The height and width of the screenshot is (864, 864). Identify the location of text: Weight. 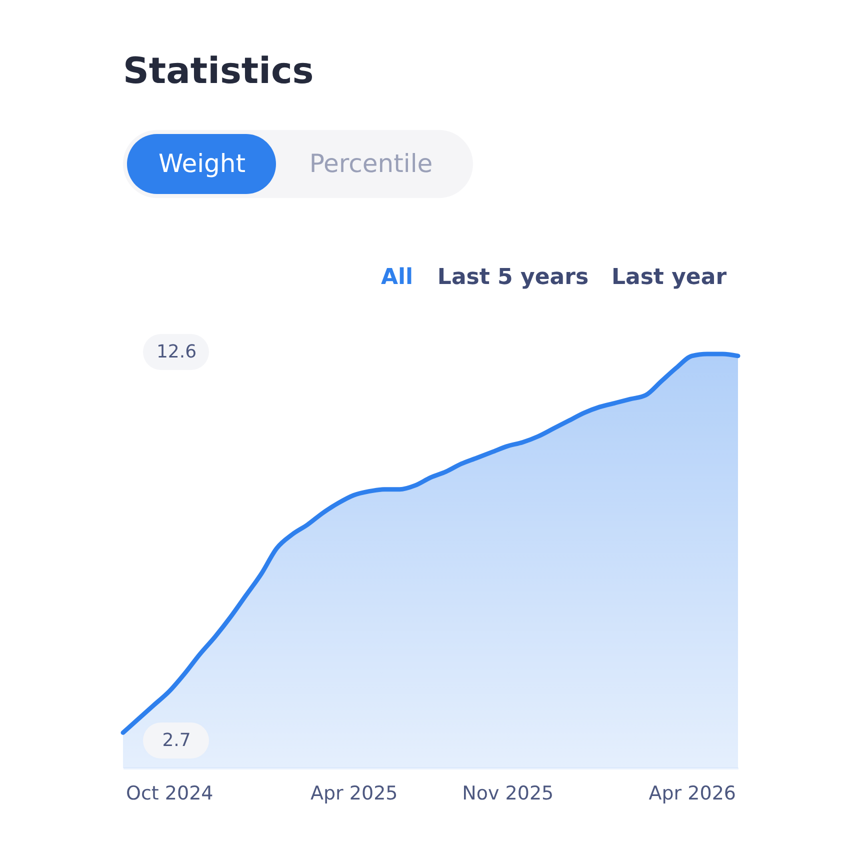
(202, 163).